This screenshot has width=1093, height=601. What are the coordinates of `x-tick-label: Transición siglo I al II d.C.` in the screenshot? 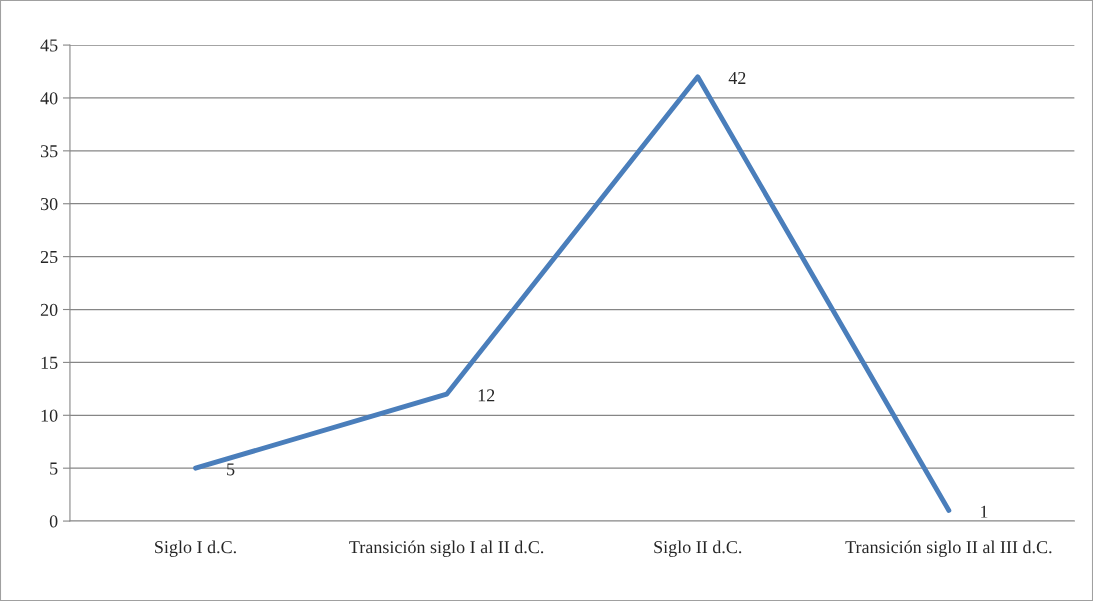 It's located at (446, 548).